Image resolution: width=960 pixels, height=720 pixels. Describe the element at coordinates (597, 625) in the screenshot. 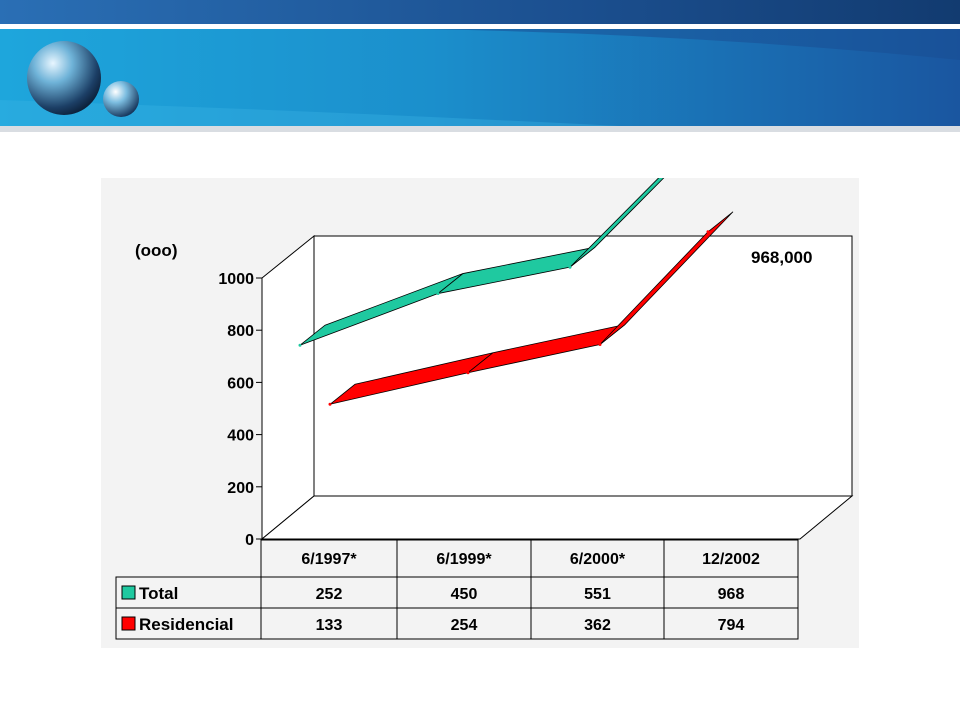

I see `table-cell-value: 362` at that location.